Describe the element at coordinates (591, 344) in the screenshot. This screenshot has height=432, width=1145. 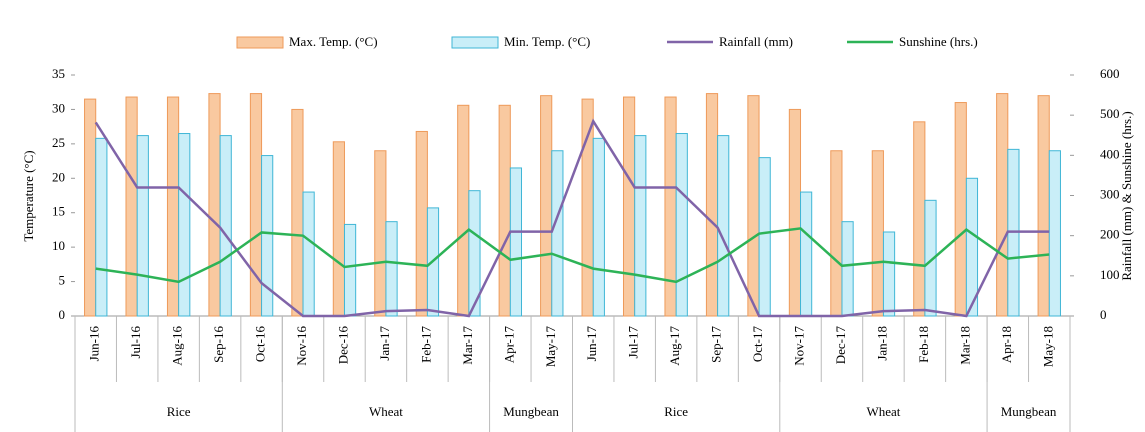
I see `x-tick-label: Jun-17` at that location.